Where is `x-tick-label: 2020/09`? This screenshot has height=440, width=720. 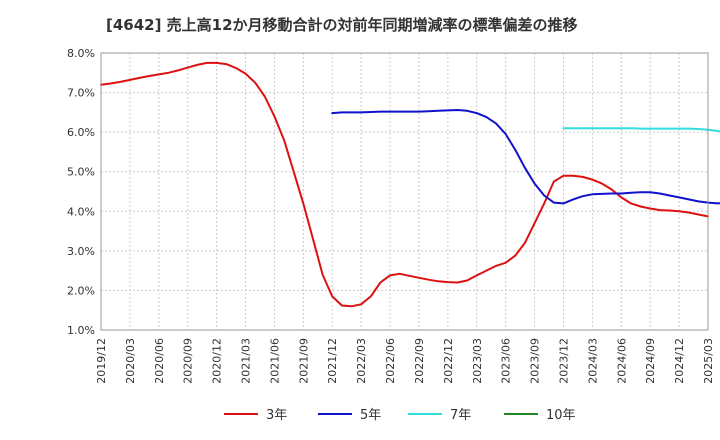 x-tick-label: 2020/09 is located at coordinates (188, 361).